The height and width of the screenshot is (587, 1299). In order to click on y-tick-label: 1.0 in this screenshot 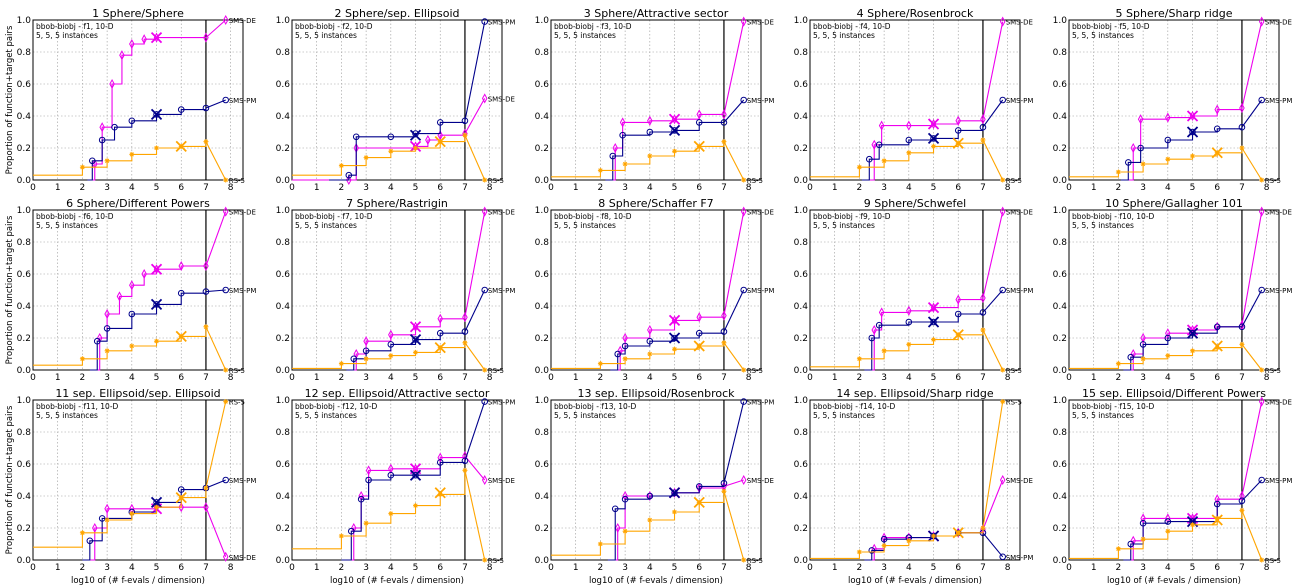, I will do `click(1060, 211)`.